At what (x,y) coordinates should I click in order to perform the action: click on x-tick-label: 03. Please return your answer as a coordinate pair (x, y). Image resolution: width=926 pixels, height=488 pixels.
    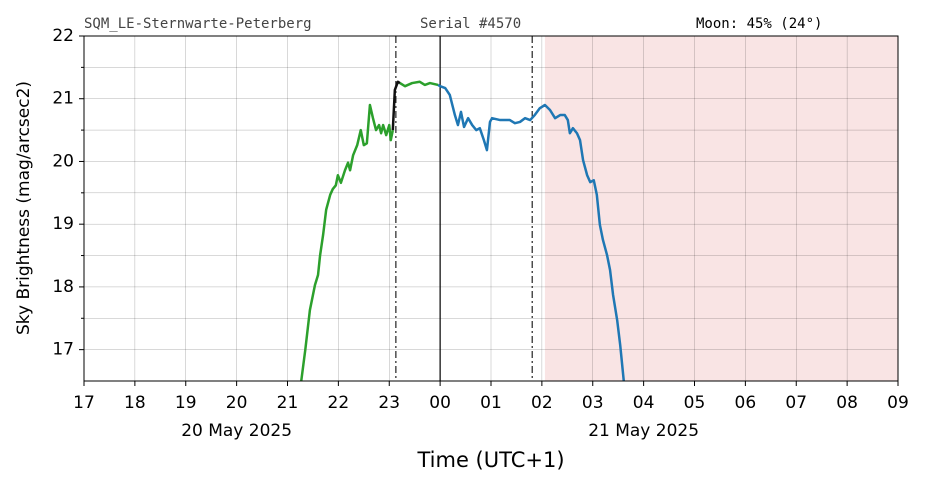
    Looking at the image, I should click on (593, 403).